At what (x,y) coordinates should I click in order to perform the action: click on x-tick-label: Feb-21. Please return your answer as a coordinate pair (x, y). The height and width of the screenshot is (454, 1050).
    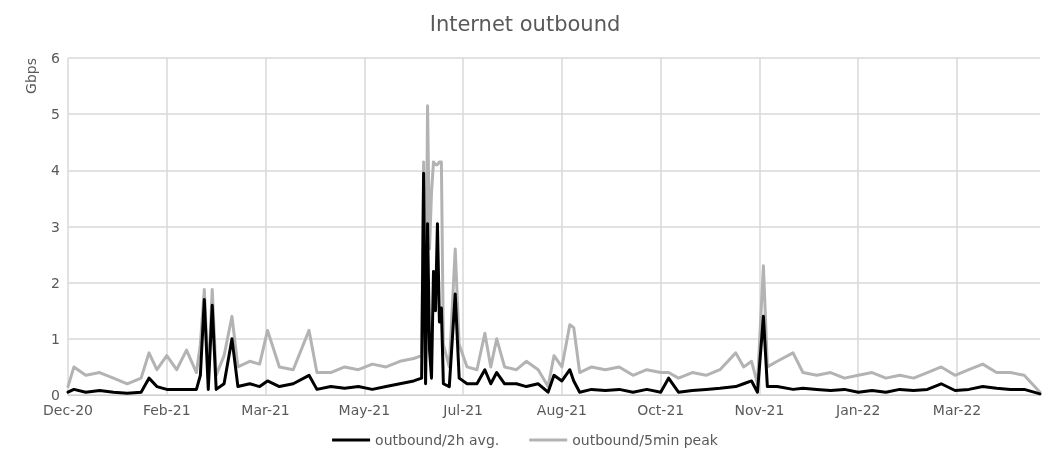
    Looking at the image, I should click on (166, 410).